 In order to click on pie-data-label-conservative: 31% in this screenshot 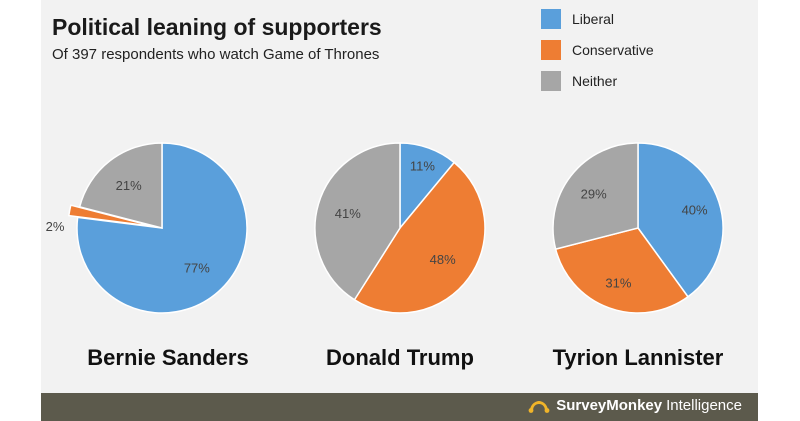, I will do `click(618, 282)`.